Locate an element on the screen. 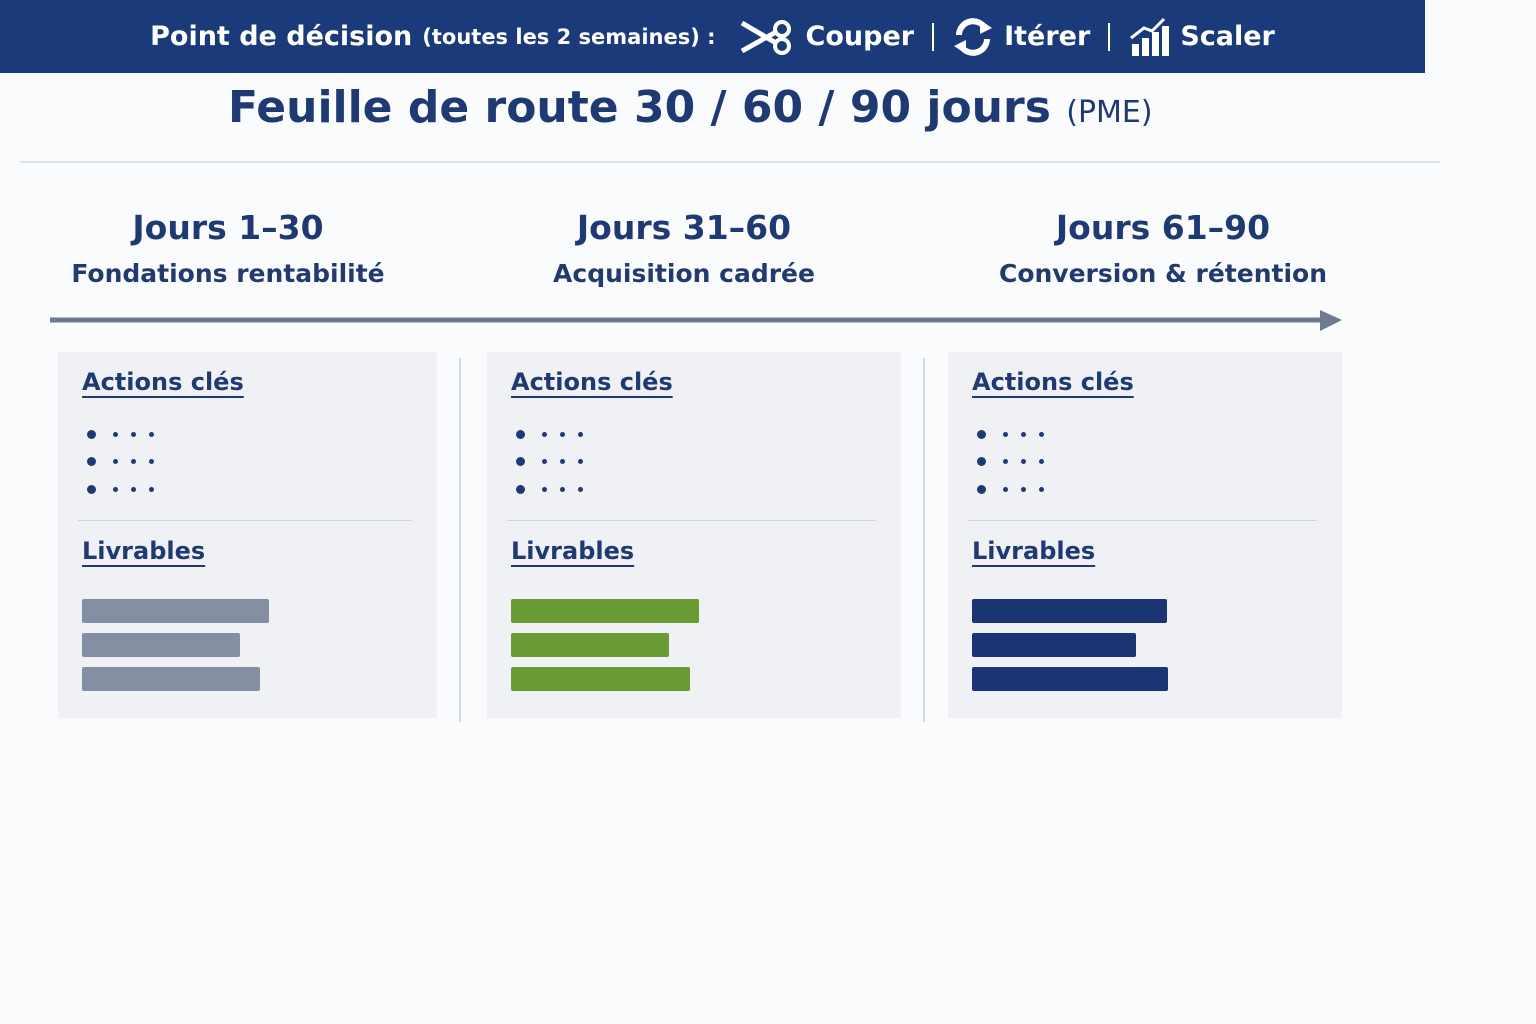  growth-icon is located at coordinates (1150, 36).